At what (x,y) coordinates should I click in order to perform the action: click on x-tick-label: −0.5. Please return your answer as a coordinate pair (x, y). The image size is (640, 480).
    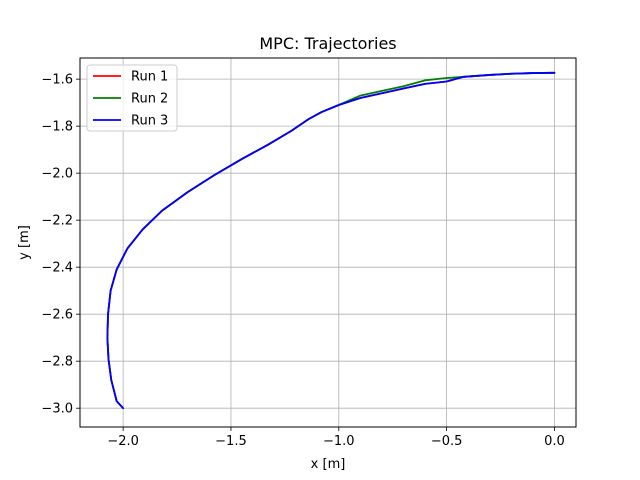
    Looking at the image, I should click on (447, 441).